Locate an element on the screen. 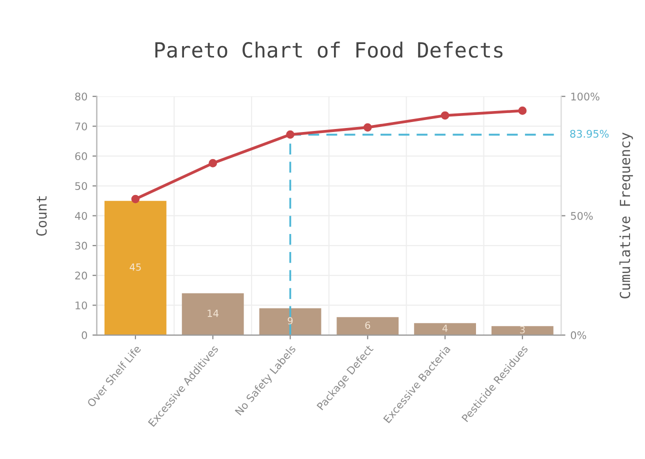  y-tick-label: 10 is located at coordinates (82, 305).